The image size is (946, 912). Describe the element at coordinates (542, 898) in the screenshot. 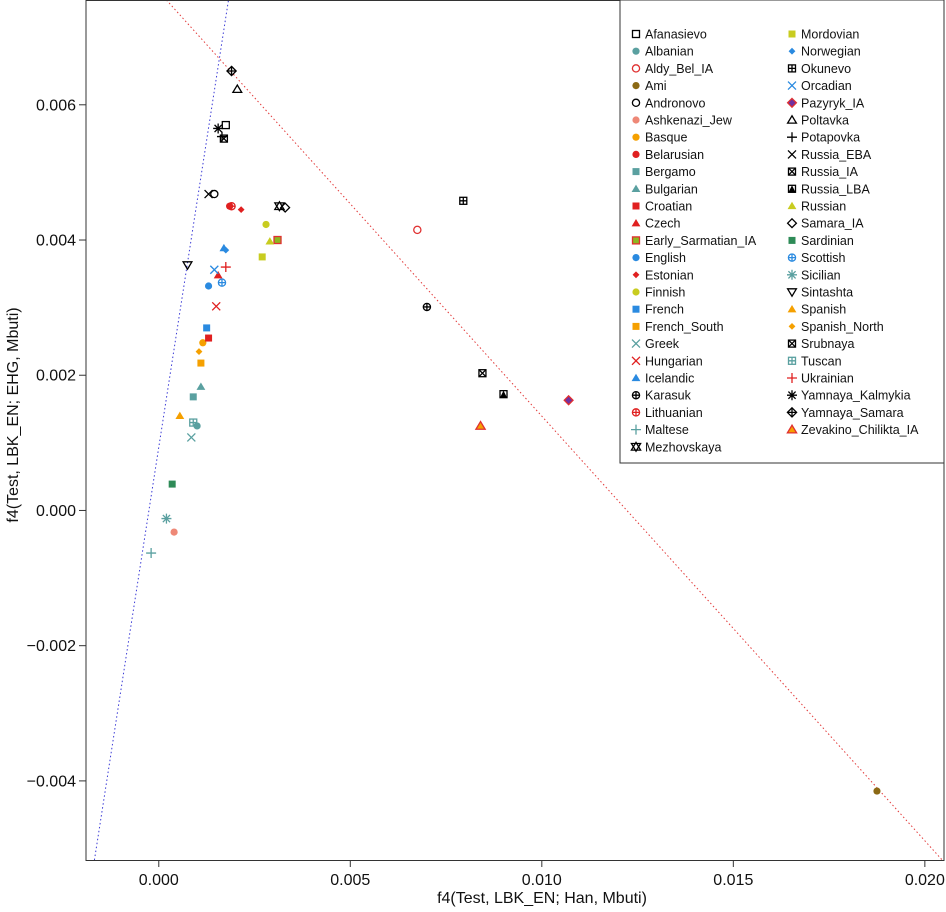

I see `x-axis-title: f4(Test, LBK_EN; Han, Mbuti)` at that location.